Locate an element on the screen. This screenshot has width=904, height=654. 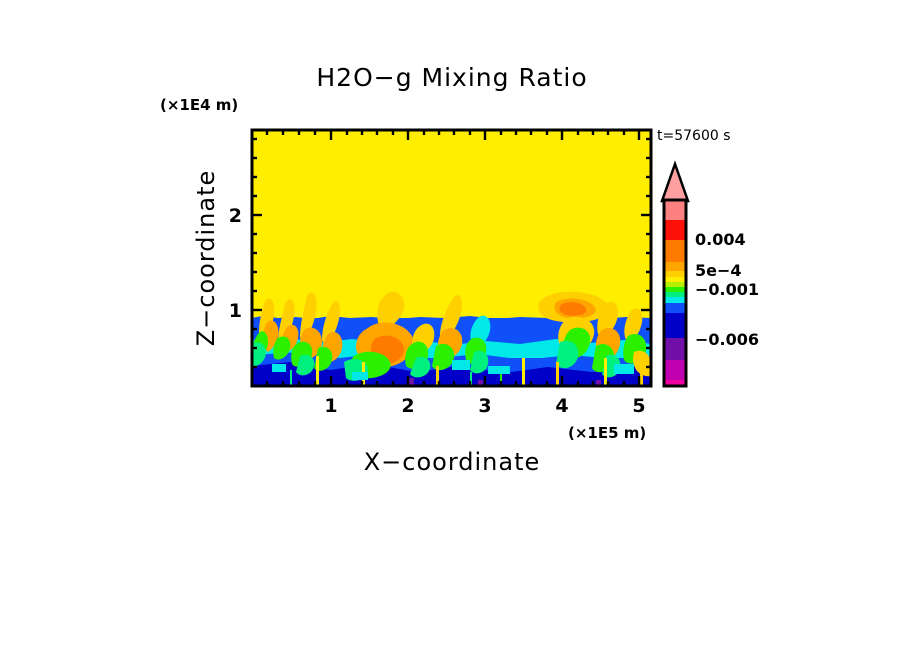
page-title: H2O−g Mixing Ratio is located at coordinates (451, 77).